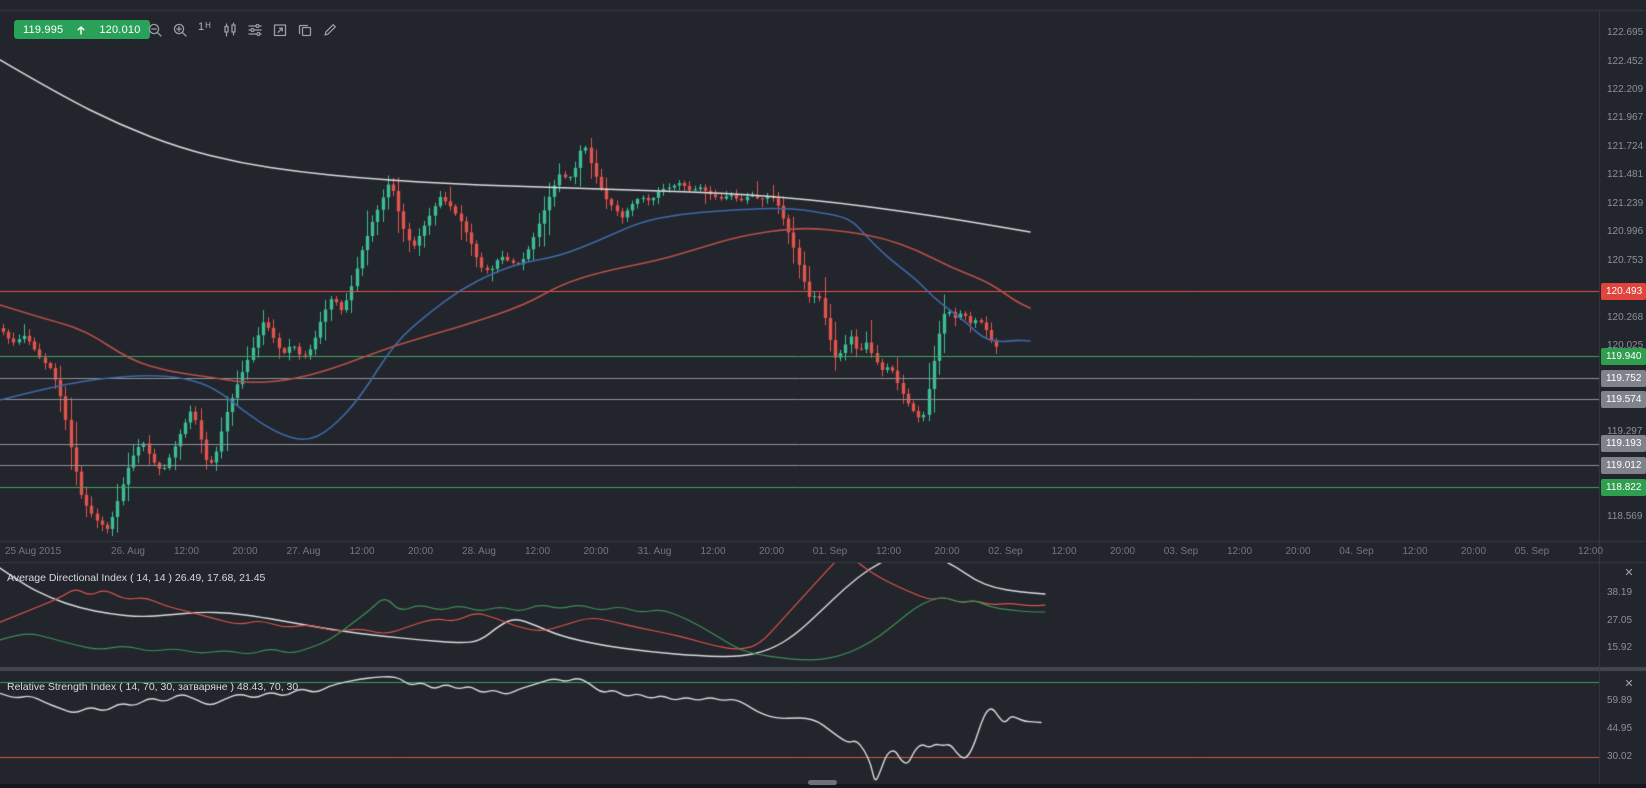 The height and width of the screenshot is (788, 1646). I want to click on time-axis-label: 27. Aug, so click(303, 551).